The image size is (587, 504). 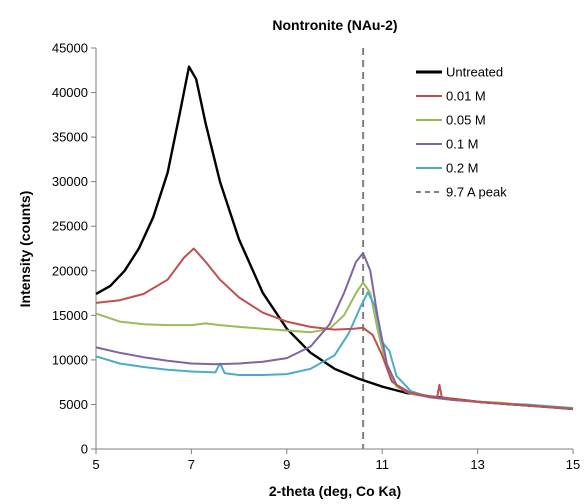 I want to click on y-tick-label: 20000, so click(x=70, y=270).